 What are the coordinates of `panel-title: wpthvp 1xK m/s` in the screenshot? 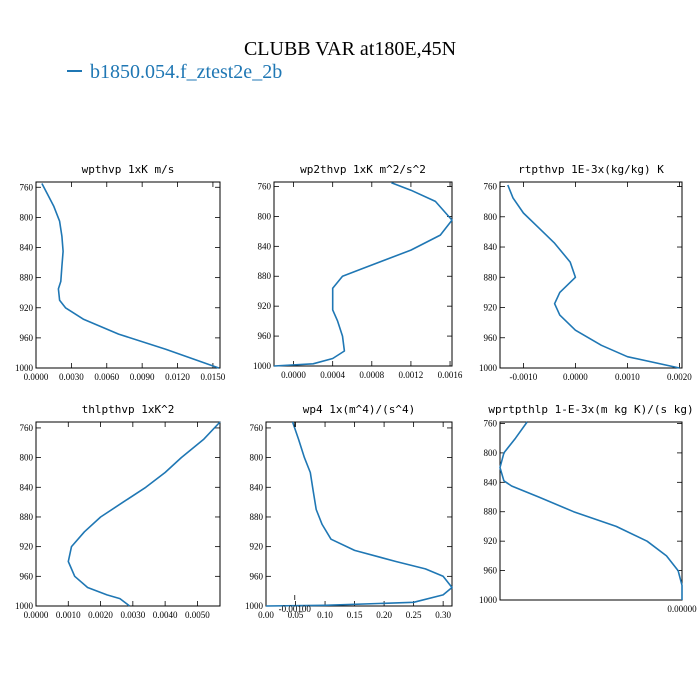 It's located at (128, 169).